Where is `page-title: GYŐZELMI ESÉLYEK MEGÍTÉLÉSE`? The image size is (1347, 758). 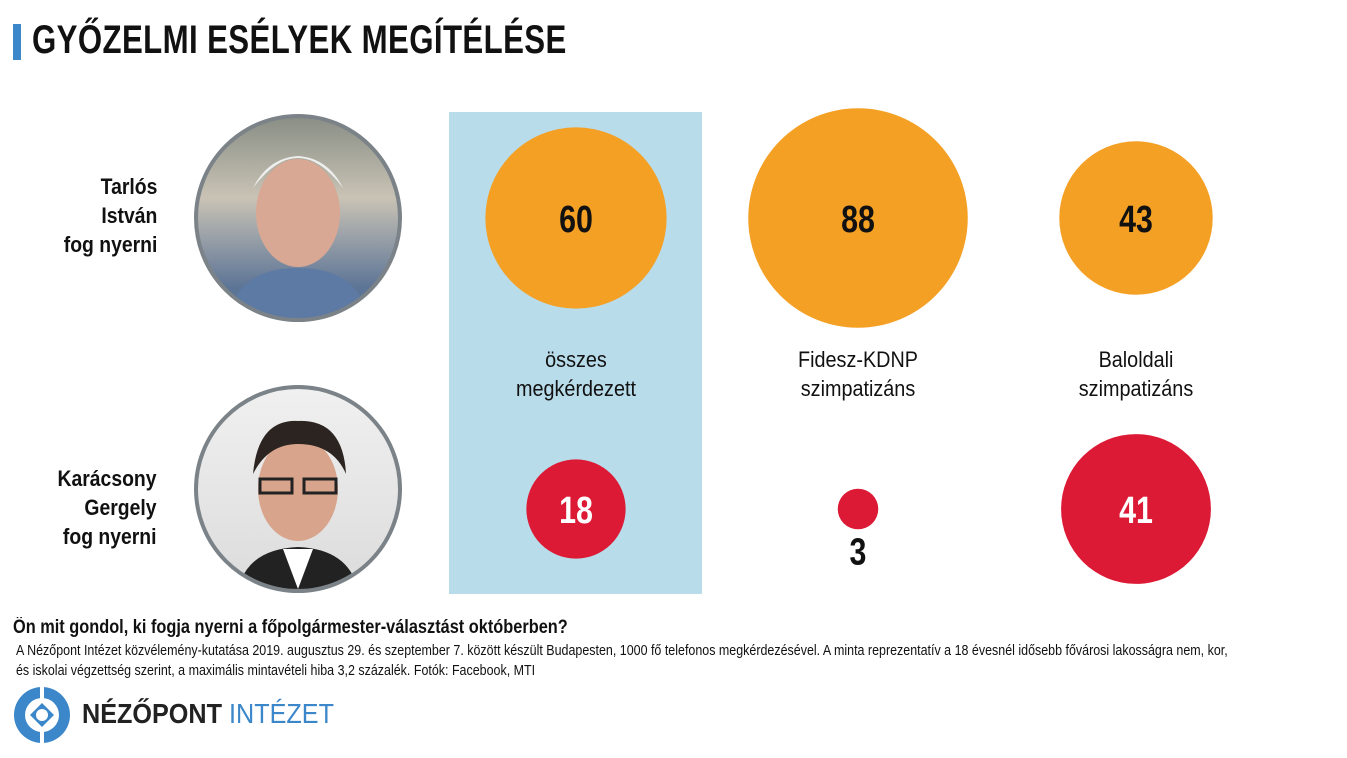 page-title: GYŐZELMI ESÉLYEK MEGÍTÉLÉSE is located at coordinates (299, 40).